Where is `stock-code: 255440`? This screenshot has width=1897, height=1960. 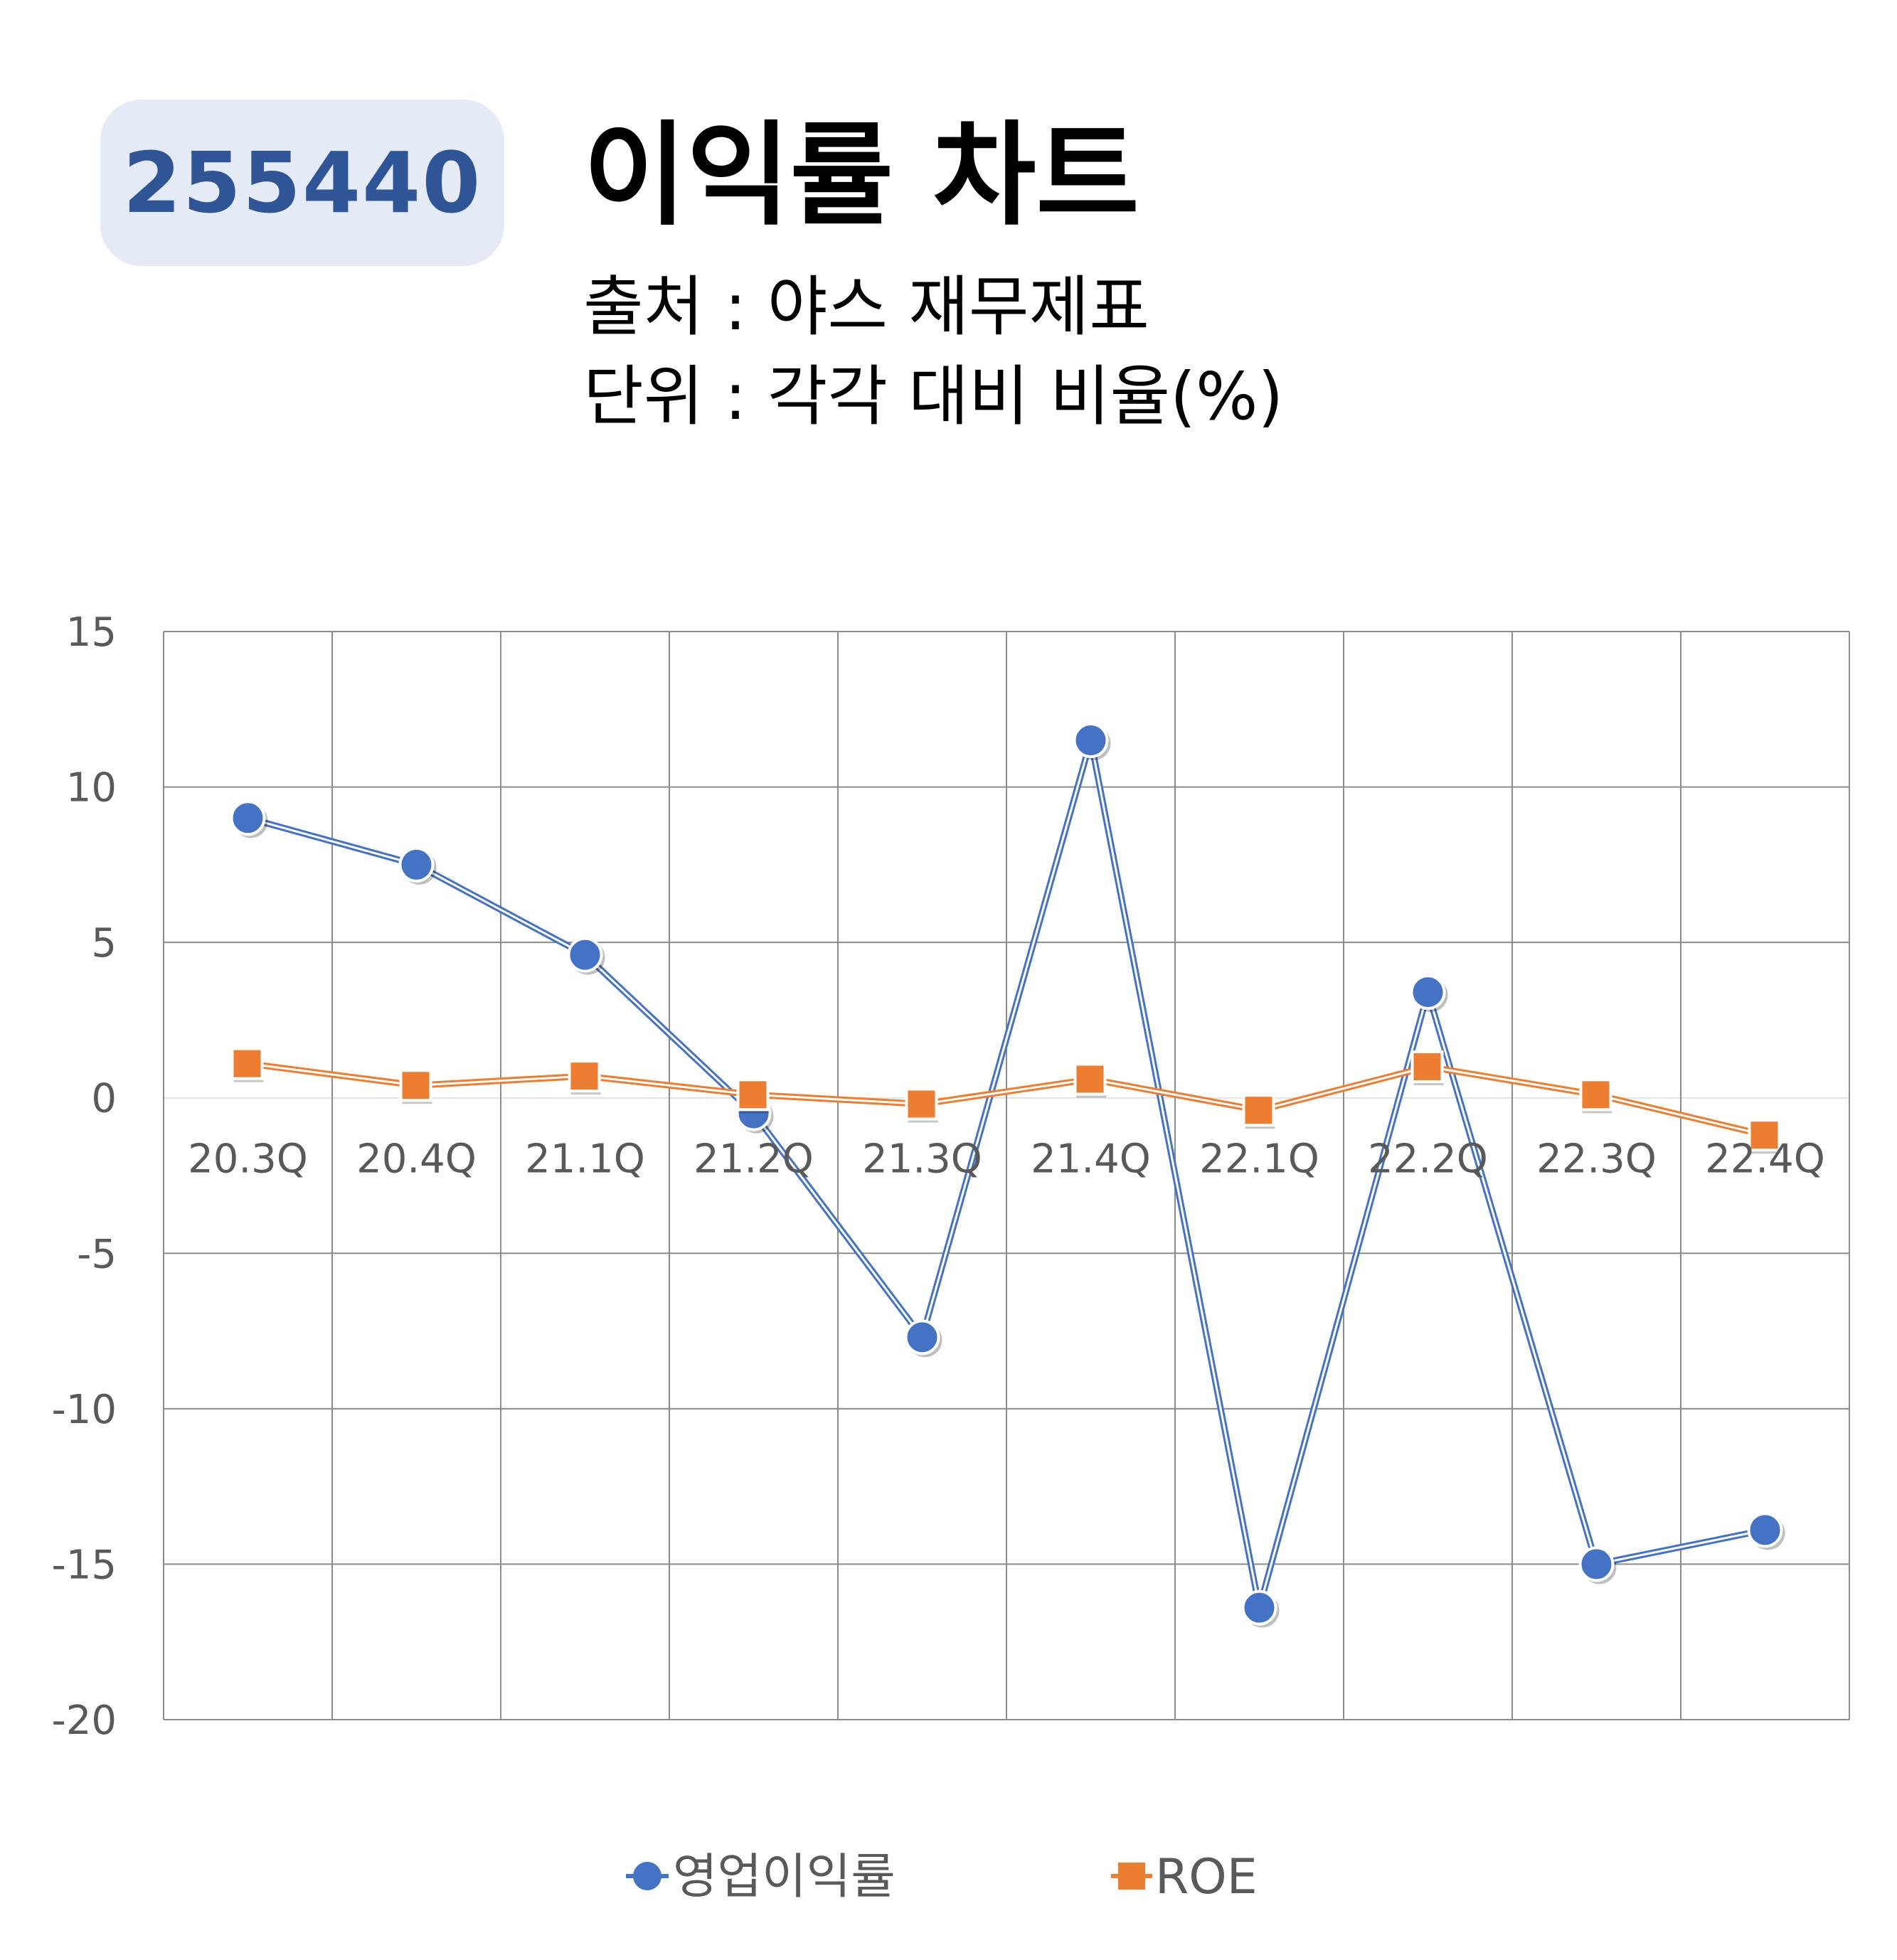 stock-code: 255440 is located at coordinates (302, 183).